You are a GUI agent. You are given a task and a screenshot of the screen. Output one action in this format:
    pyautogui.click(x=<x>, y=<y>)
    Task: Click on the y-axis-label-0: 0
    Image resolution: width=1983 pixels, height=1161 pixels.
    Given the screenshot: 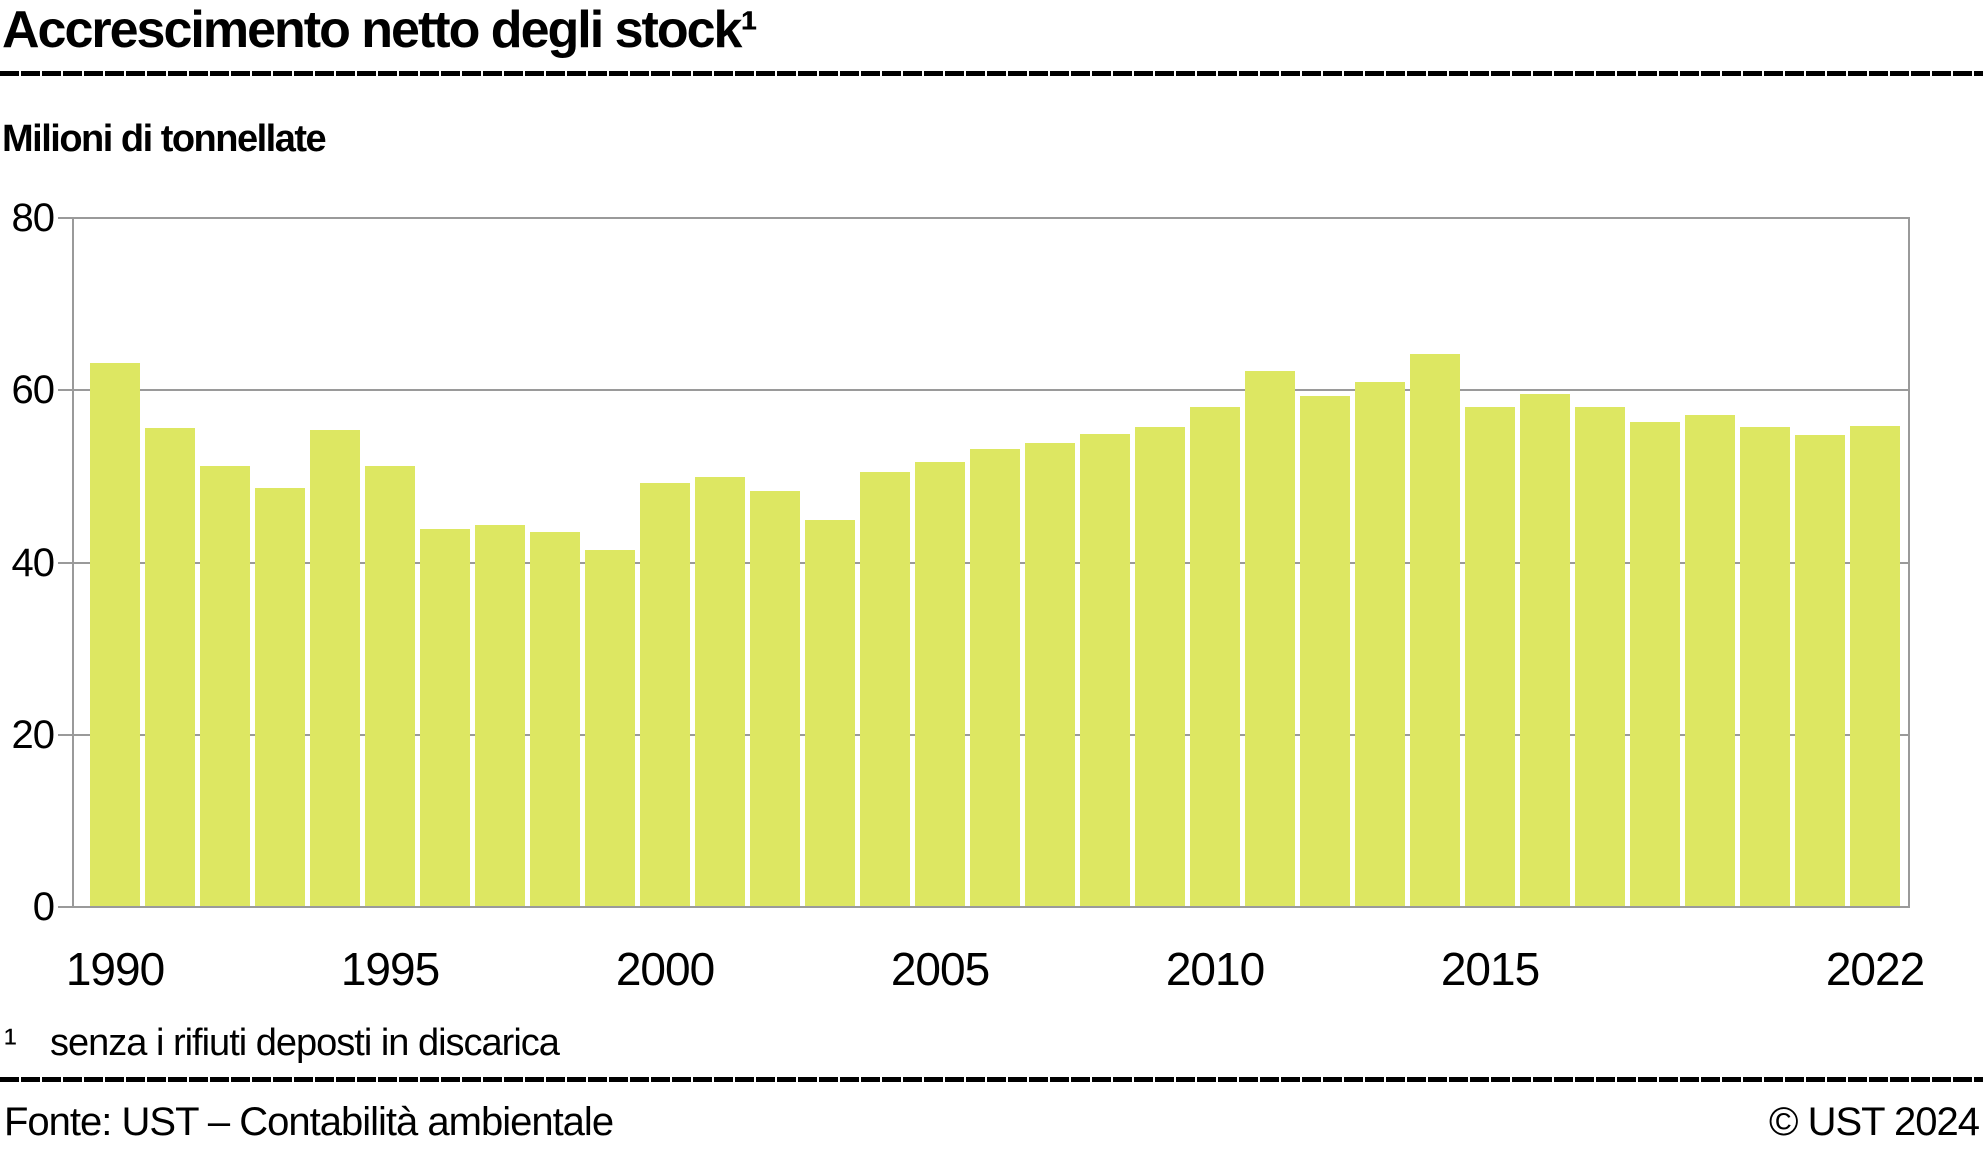 What is the action you would take?
    pyautogui.click(x=43, y=907)
    